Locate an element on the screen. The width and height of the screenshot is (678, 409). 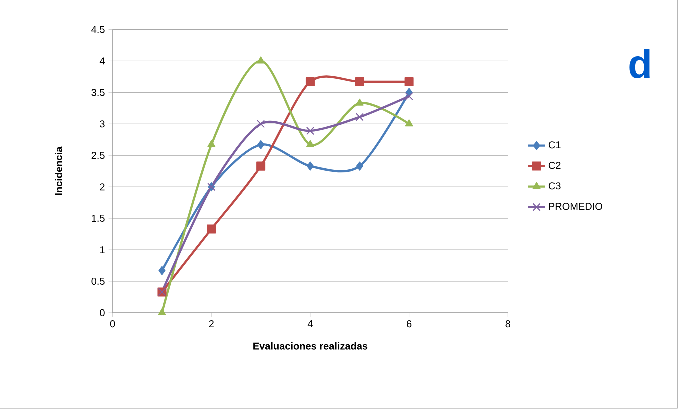
y-tick-label: 1 is located at coordinates (102, 250).